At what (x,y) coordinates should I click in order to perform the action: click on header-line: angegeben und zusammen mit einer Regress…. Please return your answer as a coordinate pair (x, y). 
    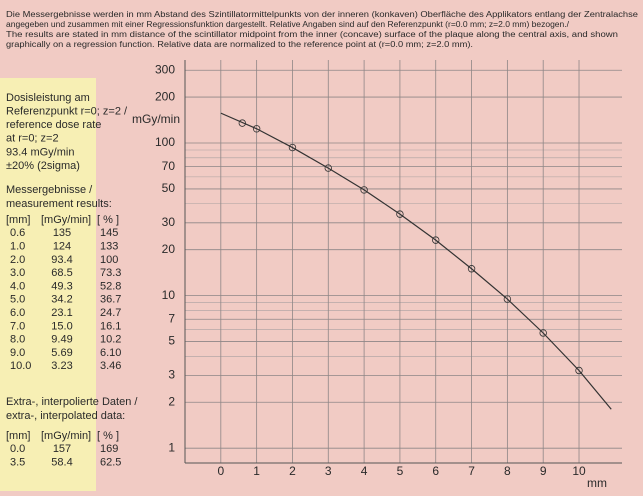
    Looking at the image, I should click on (288, 24).